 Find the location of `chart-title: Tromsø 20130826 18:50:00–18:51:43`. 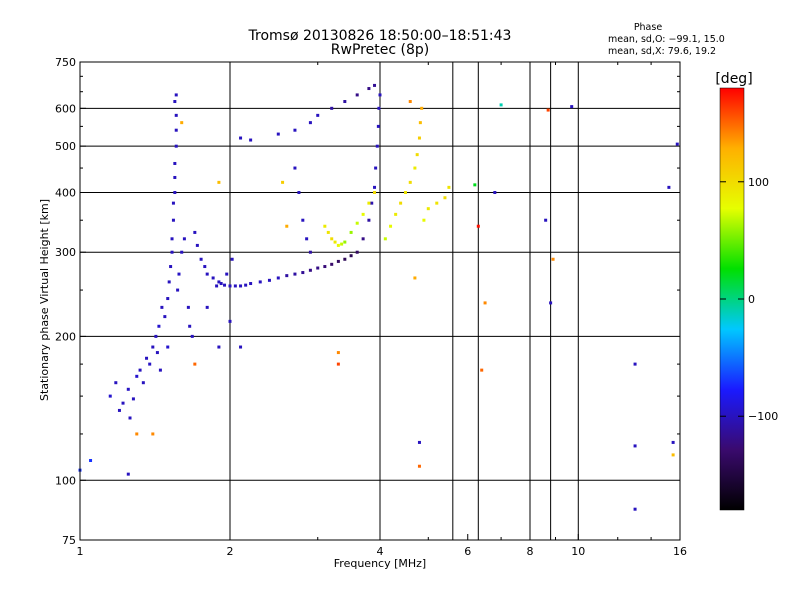

chart-title: Tromsø 20130826 18:50:00–18:51:43 is located at coordinates (380, 36).